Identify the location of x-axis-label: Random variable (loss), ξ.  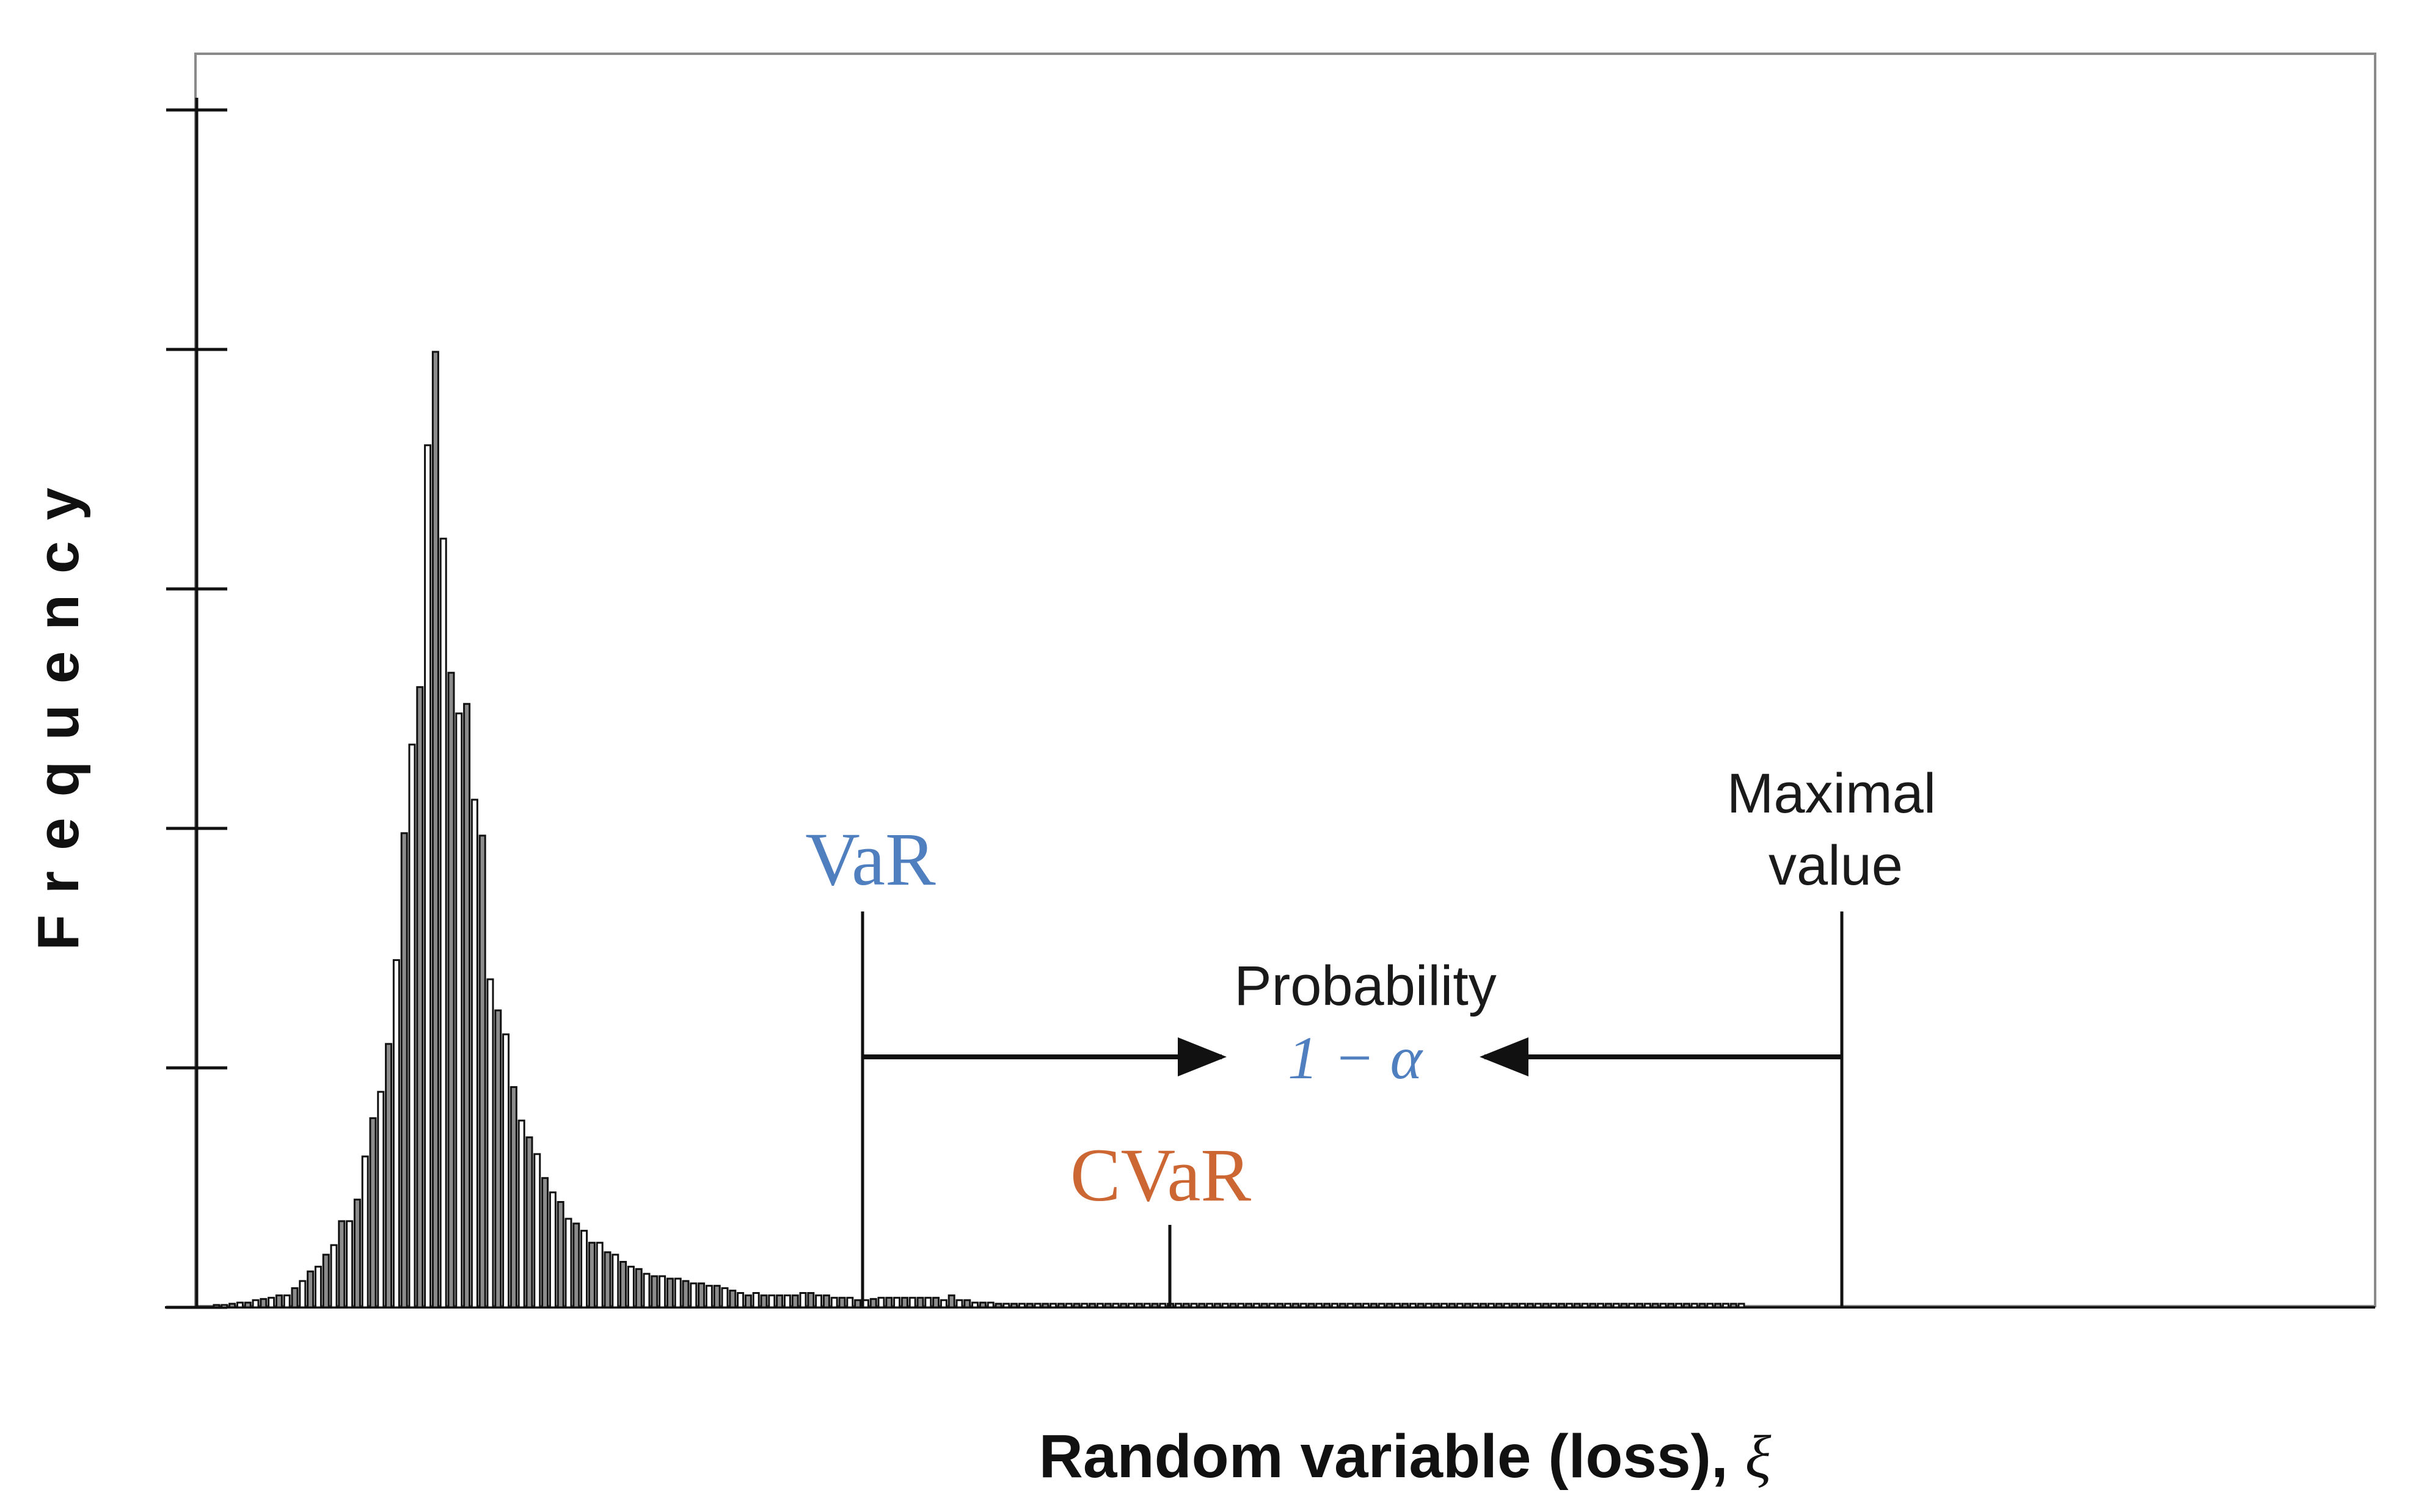
(1405, 1457).